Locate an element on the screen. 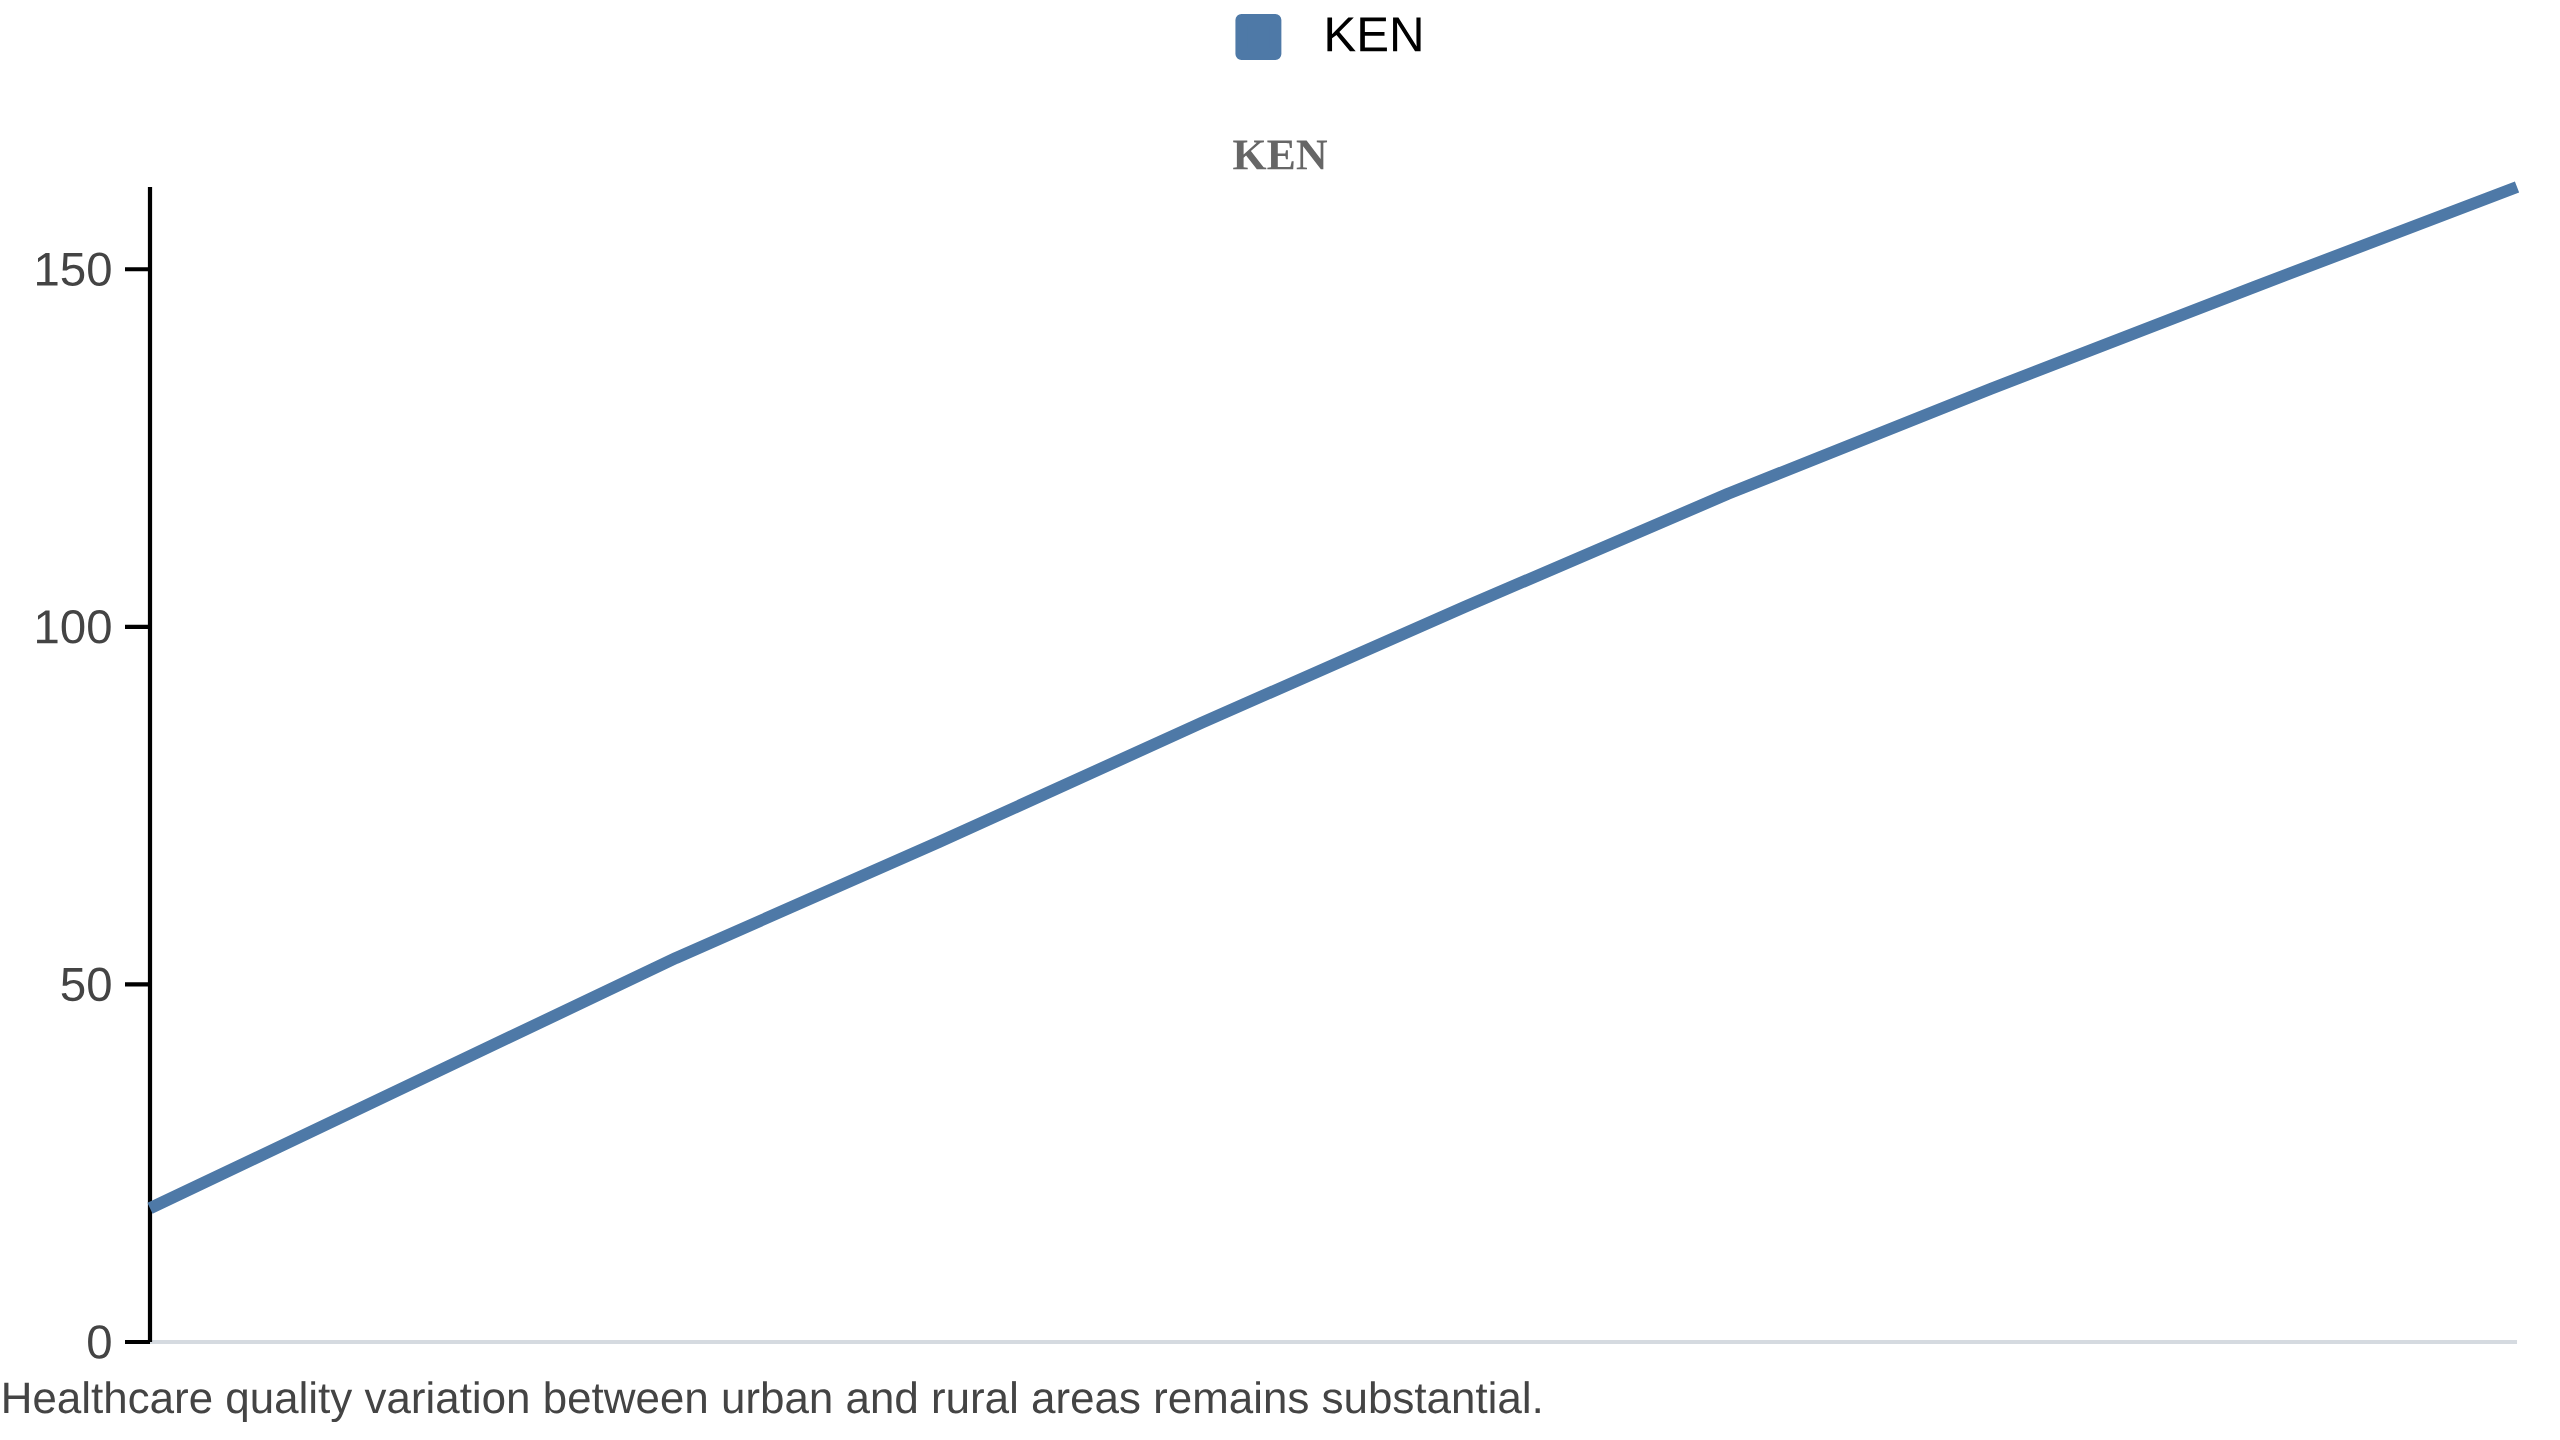 This screenshot has height=1440, width=2560. y-tick-label: 100 is located at coordinates (74, 627).